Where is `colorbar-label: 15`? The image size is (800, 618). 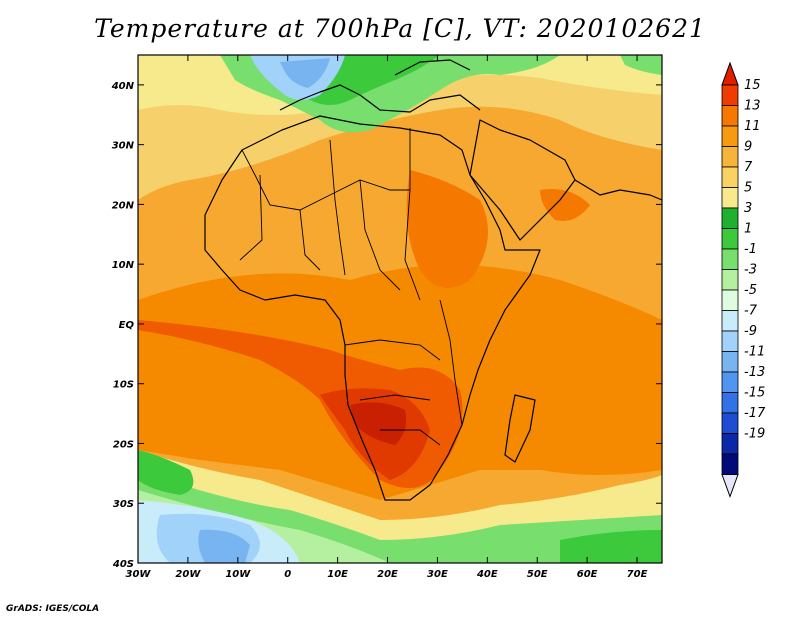
colorbar-label: 15 is located at coordinates (752, 85).